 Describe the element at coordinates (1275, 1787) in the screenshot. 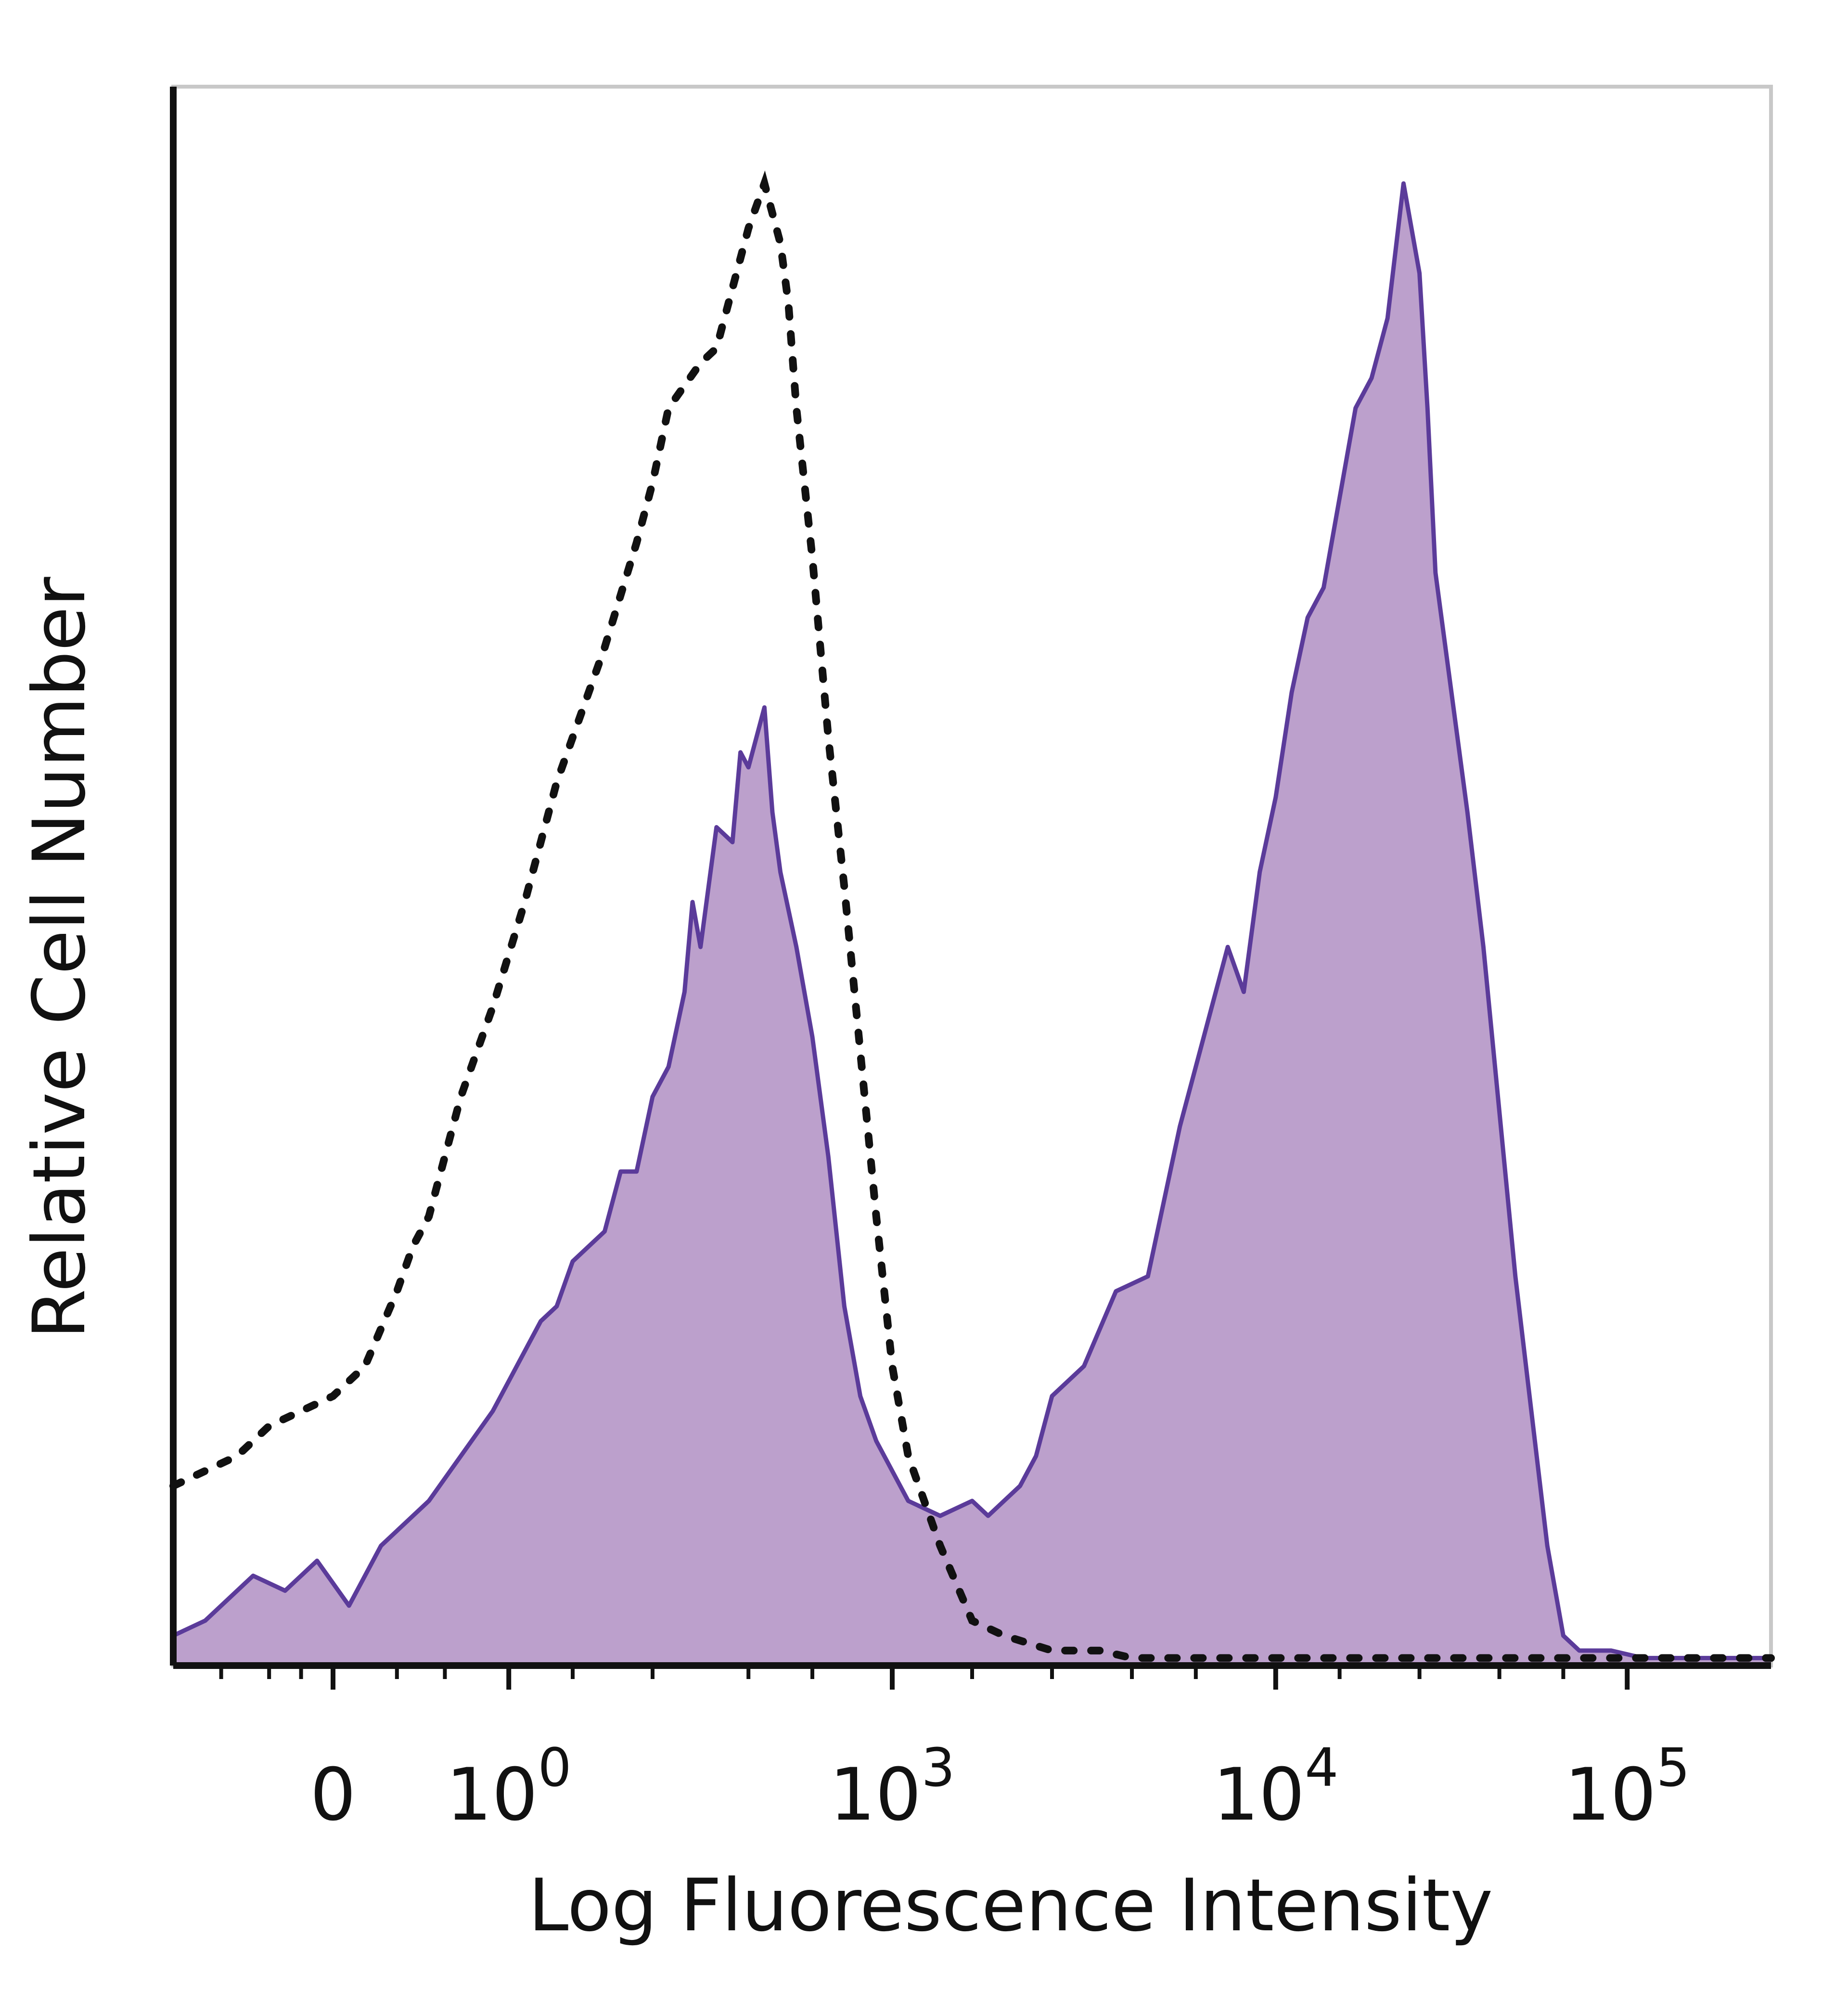

I see `x-tick-label-3: 10⁴` at that location.